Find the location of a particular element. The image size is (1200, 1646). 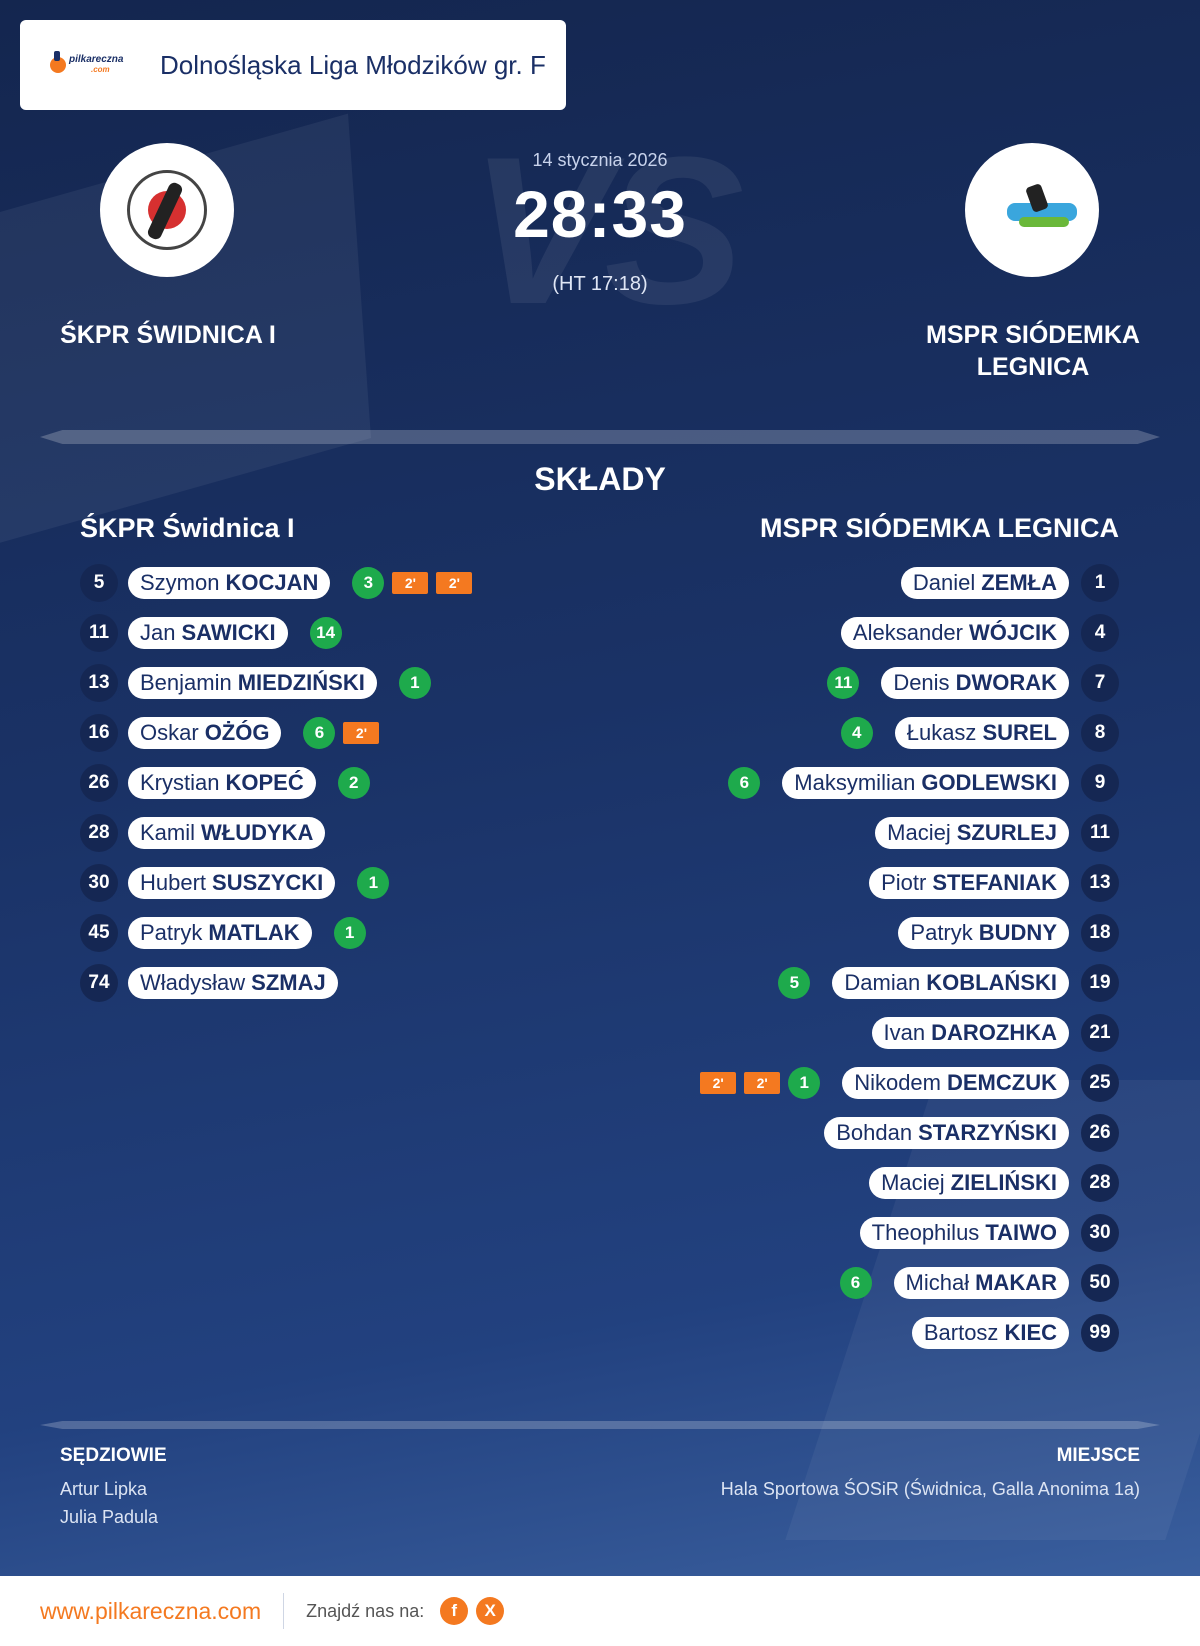

player-number: 21 is located at coordinates (1100, 1033).